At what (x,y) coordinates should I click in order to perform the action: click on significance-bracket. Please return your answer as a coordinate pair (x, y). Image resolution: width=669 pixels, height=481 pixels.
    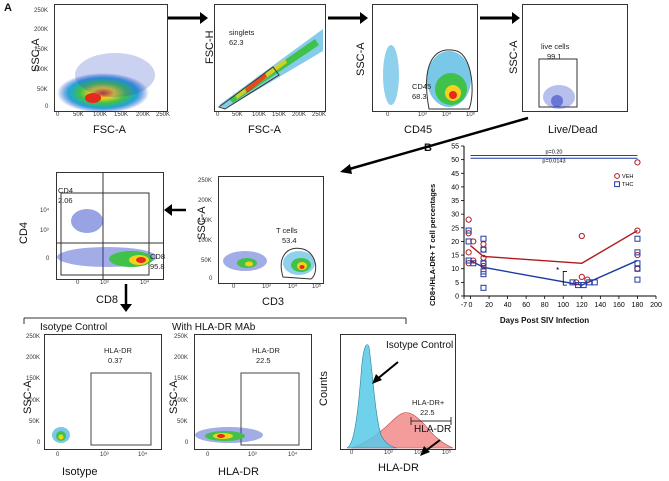
    Looking at the image, I should click on (564, 278).